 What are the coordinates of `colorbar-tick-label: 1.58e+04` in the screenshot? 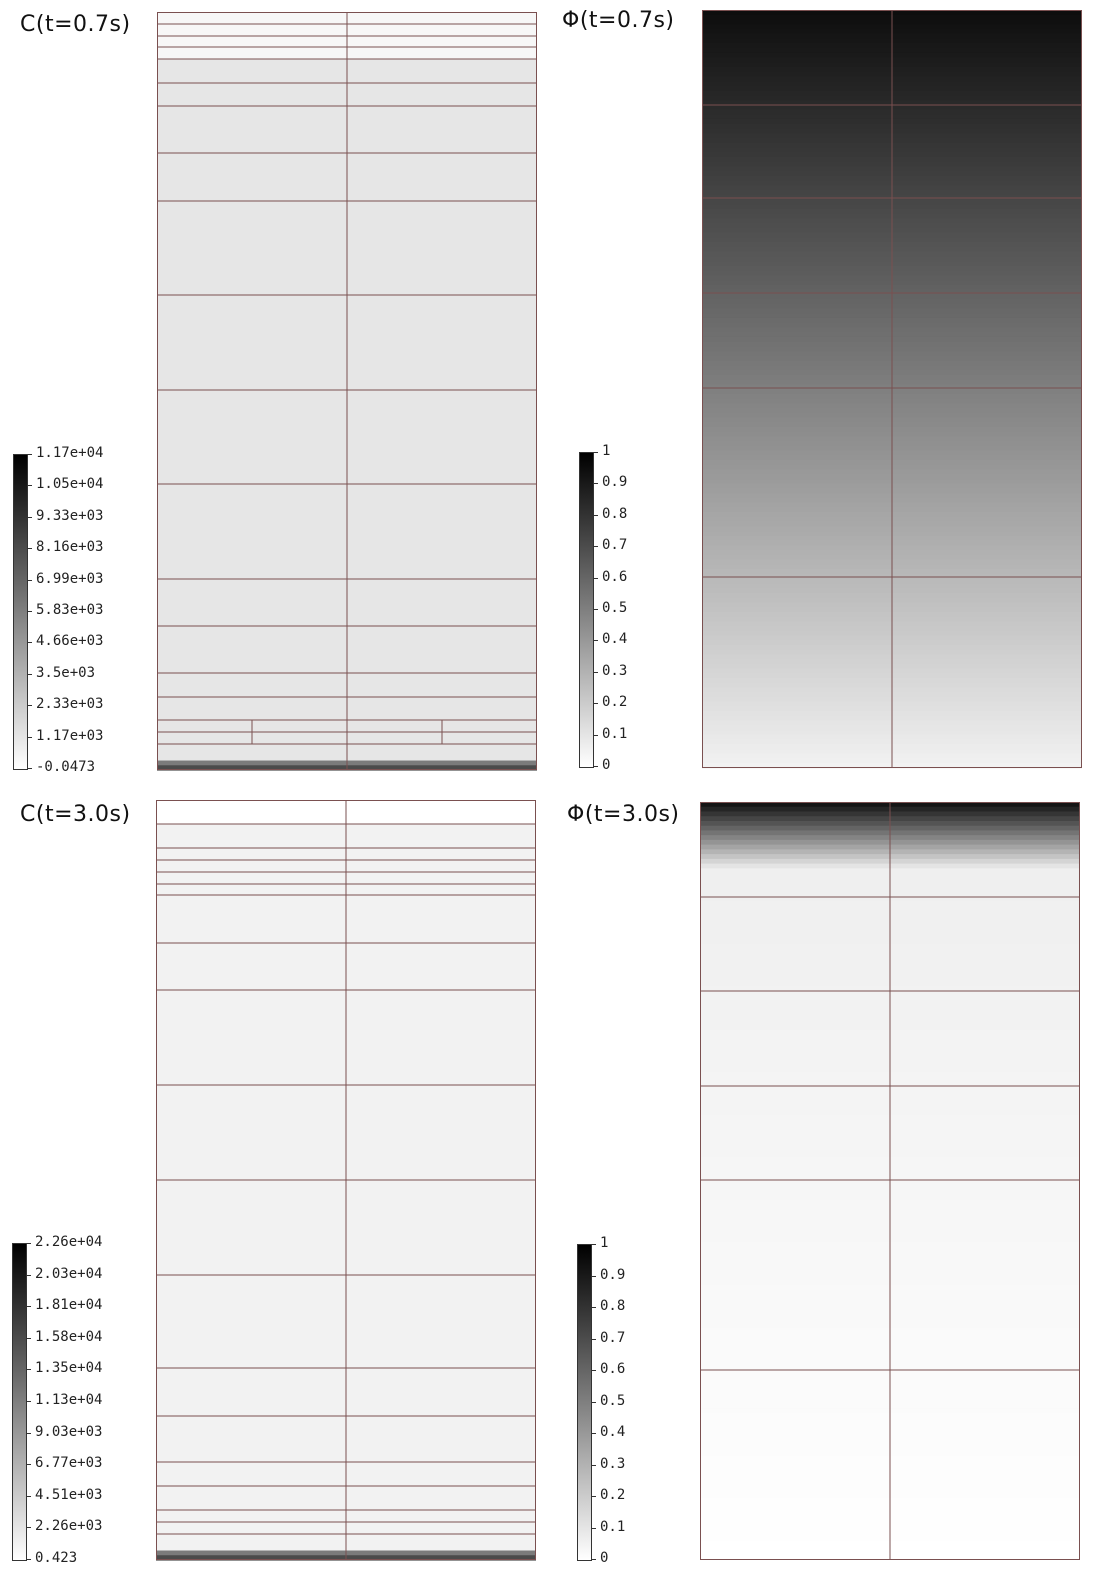 It's located at (69, 1336).